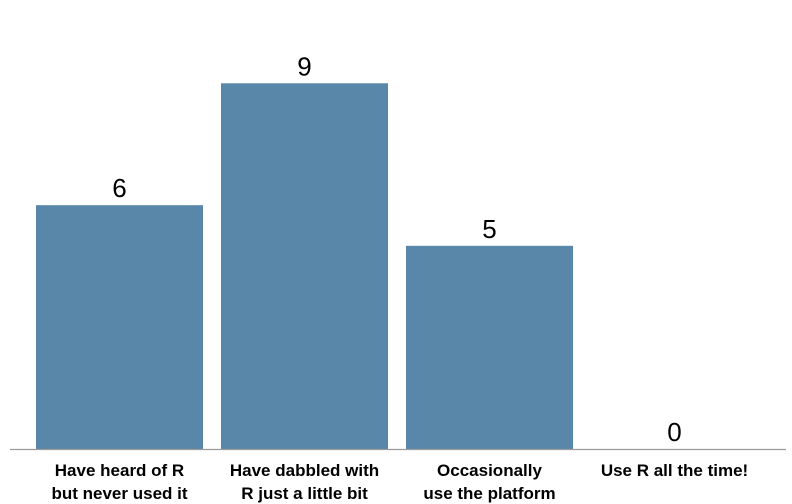 The width and height of the screenshot is (792, 504). What do you see at coordinates (674, 432) in the screenshot?
I see `bar-value-label-4: 0` at bounding box center [674, 432].